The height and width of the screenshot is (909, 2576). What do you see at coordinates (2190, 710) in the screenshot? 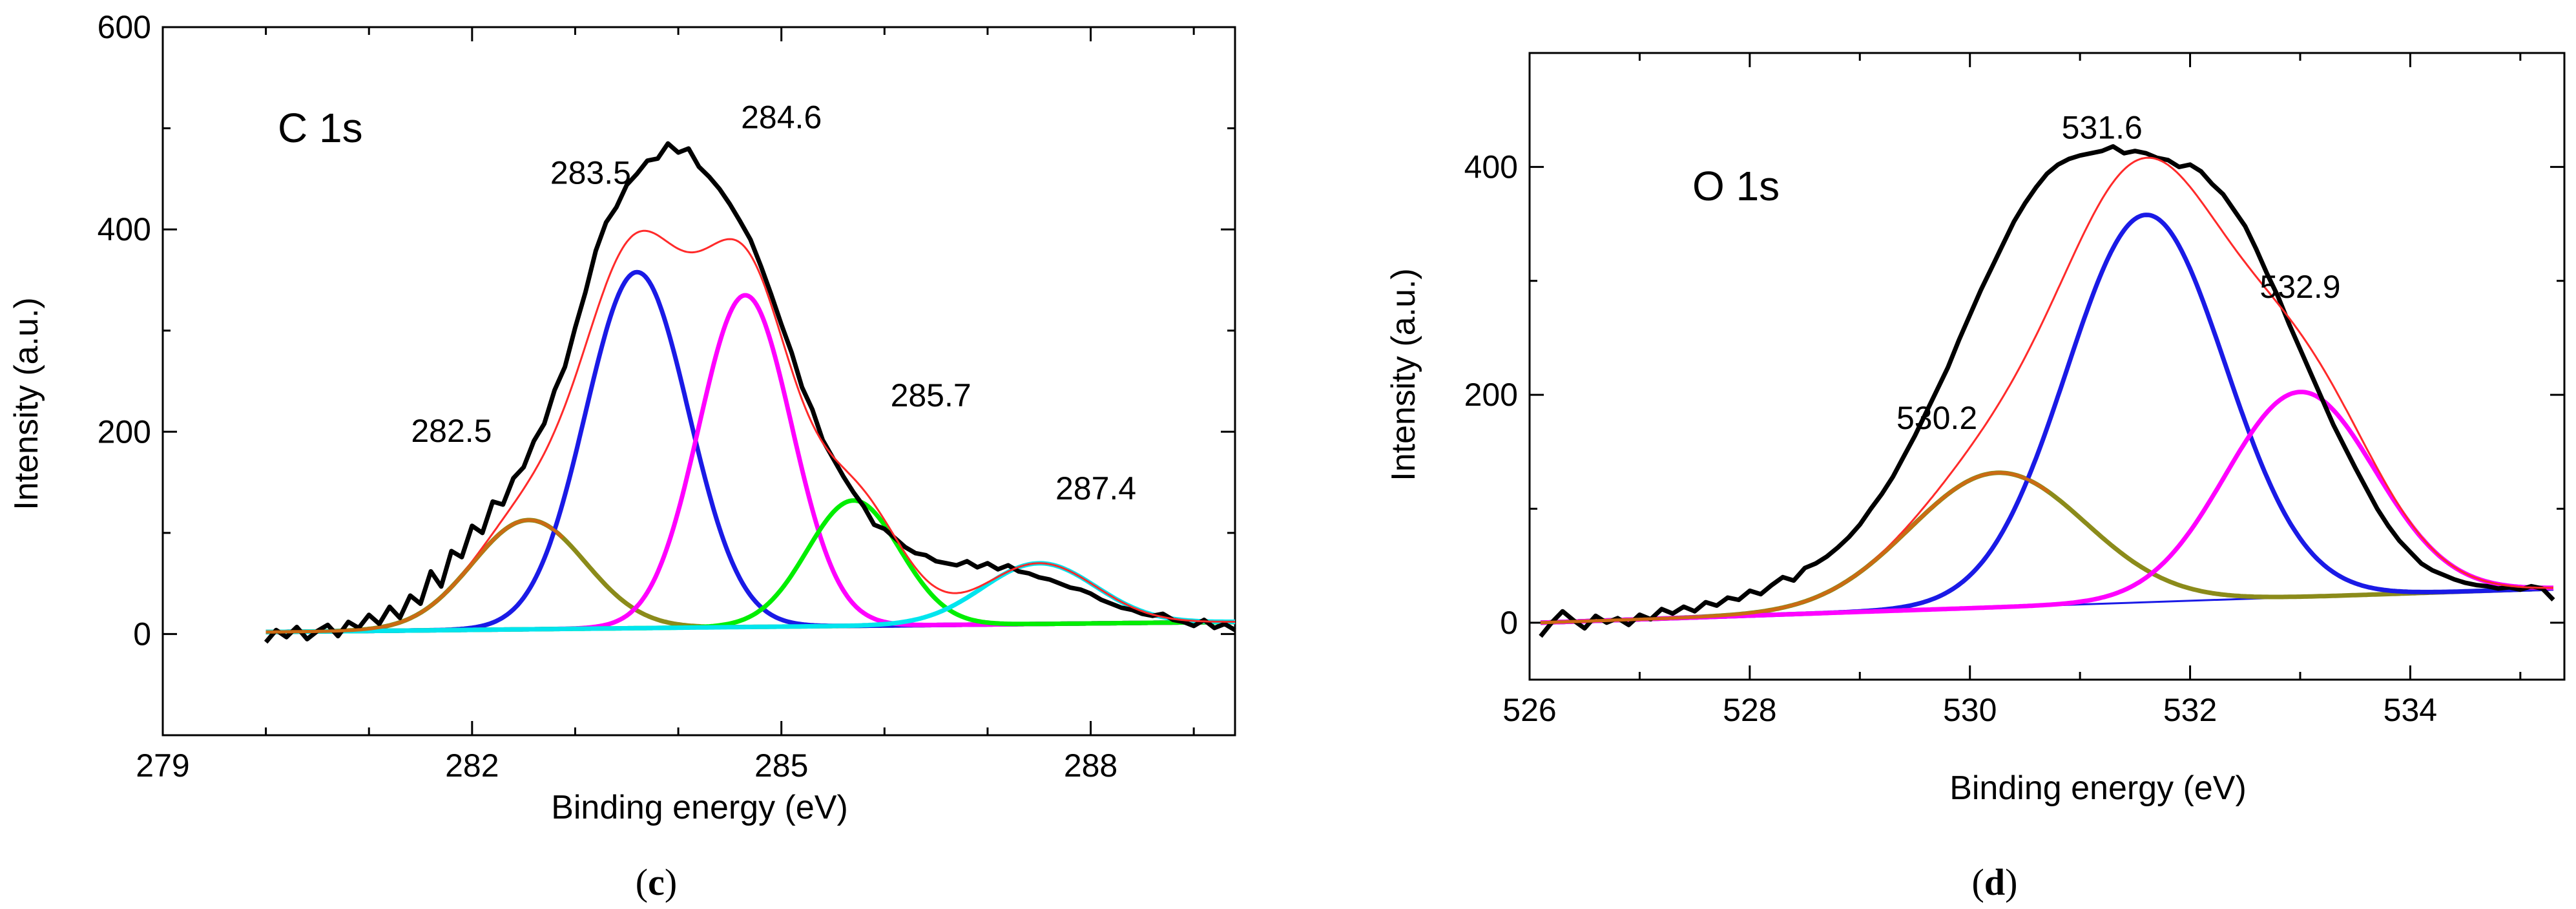
I see `panel-d-x-tick-label: 532` at bounding box center [2190, 710].